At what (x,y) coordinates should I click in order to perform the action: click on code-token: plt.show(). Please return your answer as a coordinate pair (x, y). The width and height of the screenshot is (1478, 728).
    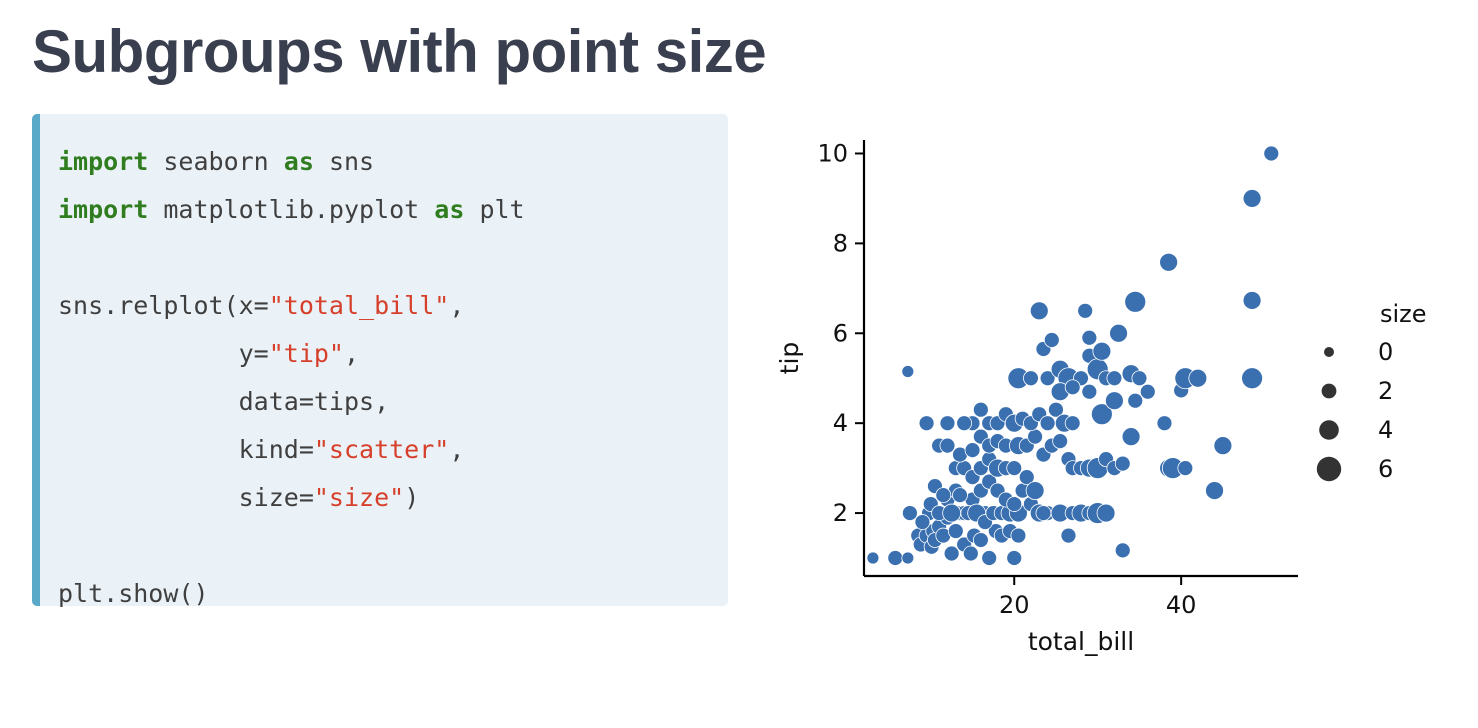
    Looking at the image, I should click on (133, 593).